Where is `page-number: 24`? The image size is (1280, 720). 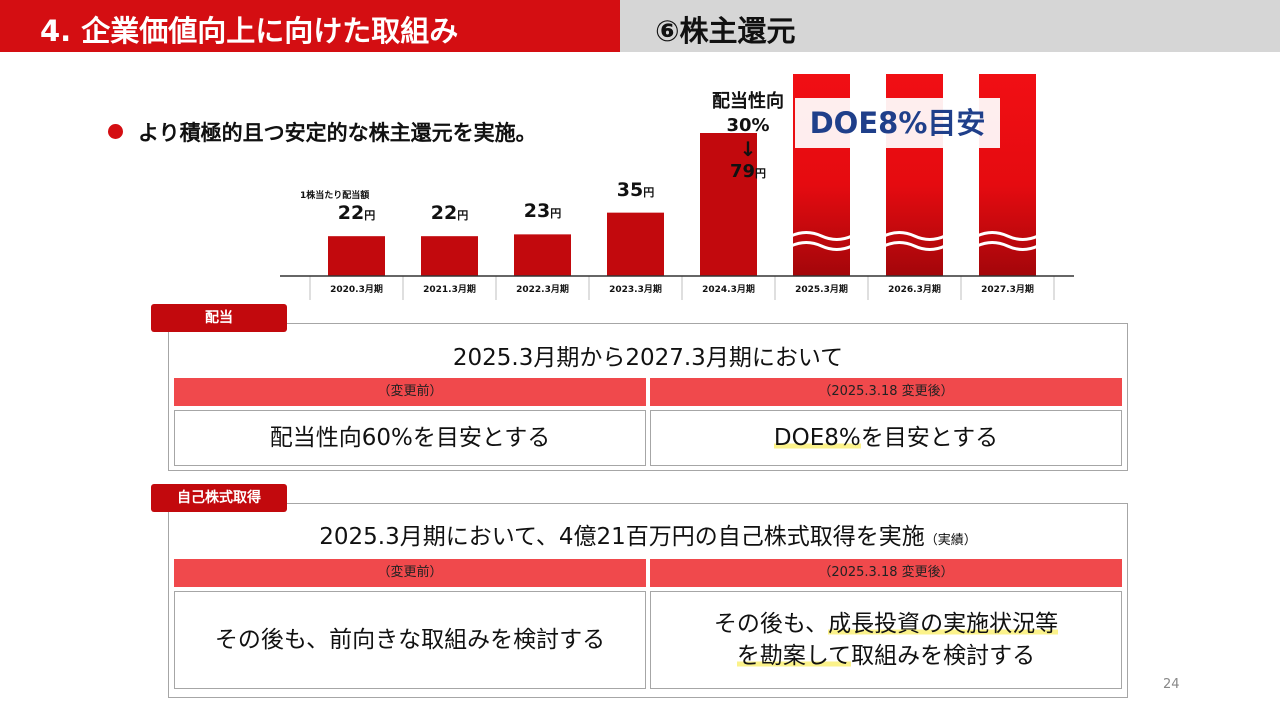 page-number: 24 is located at coordinates (1171, 684).